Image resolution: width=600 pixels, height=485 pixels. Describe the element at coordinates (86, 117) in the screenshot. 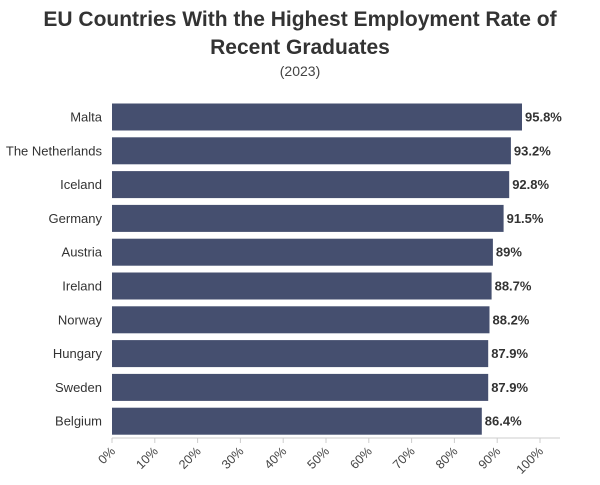

I see `category-label: Malta` at that location.